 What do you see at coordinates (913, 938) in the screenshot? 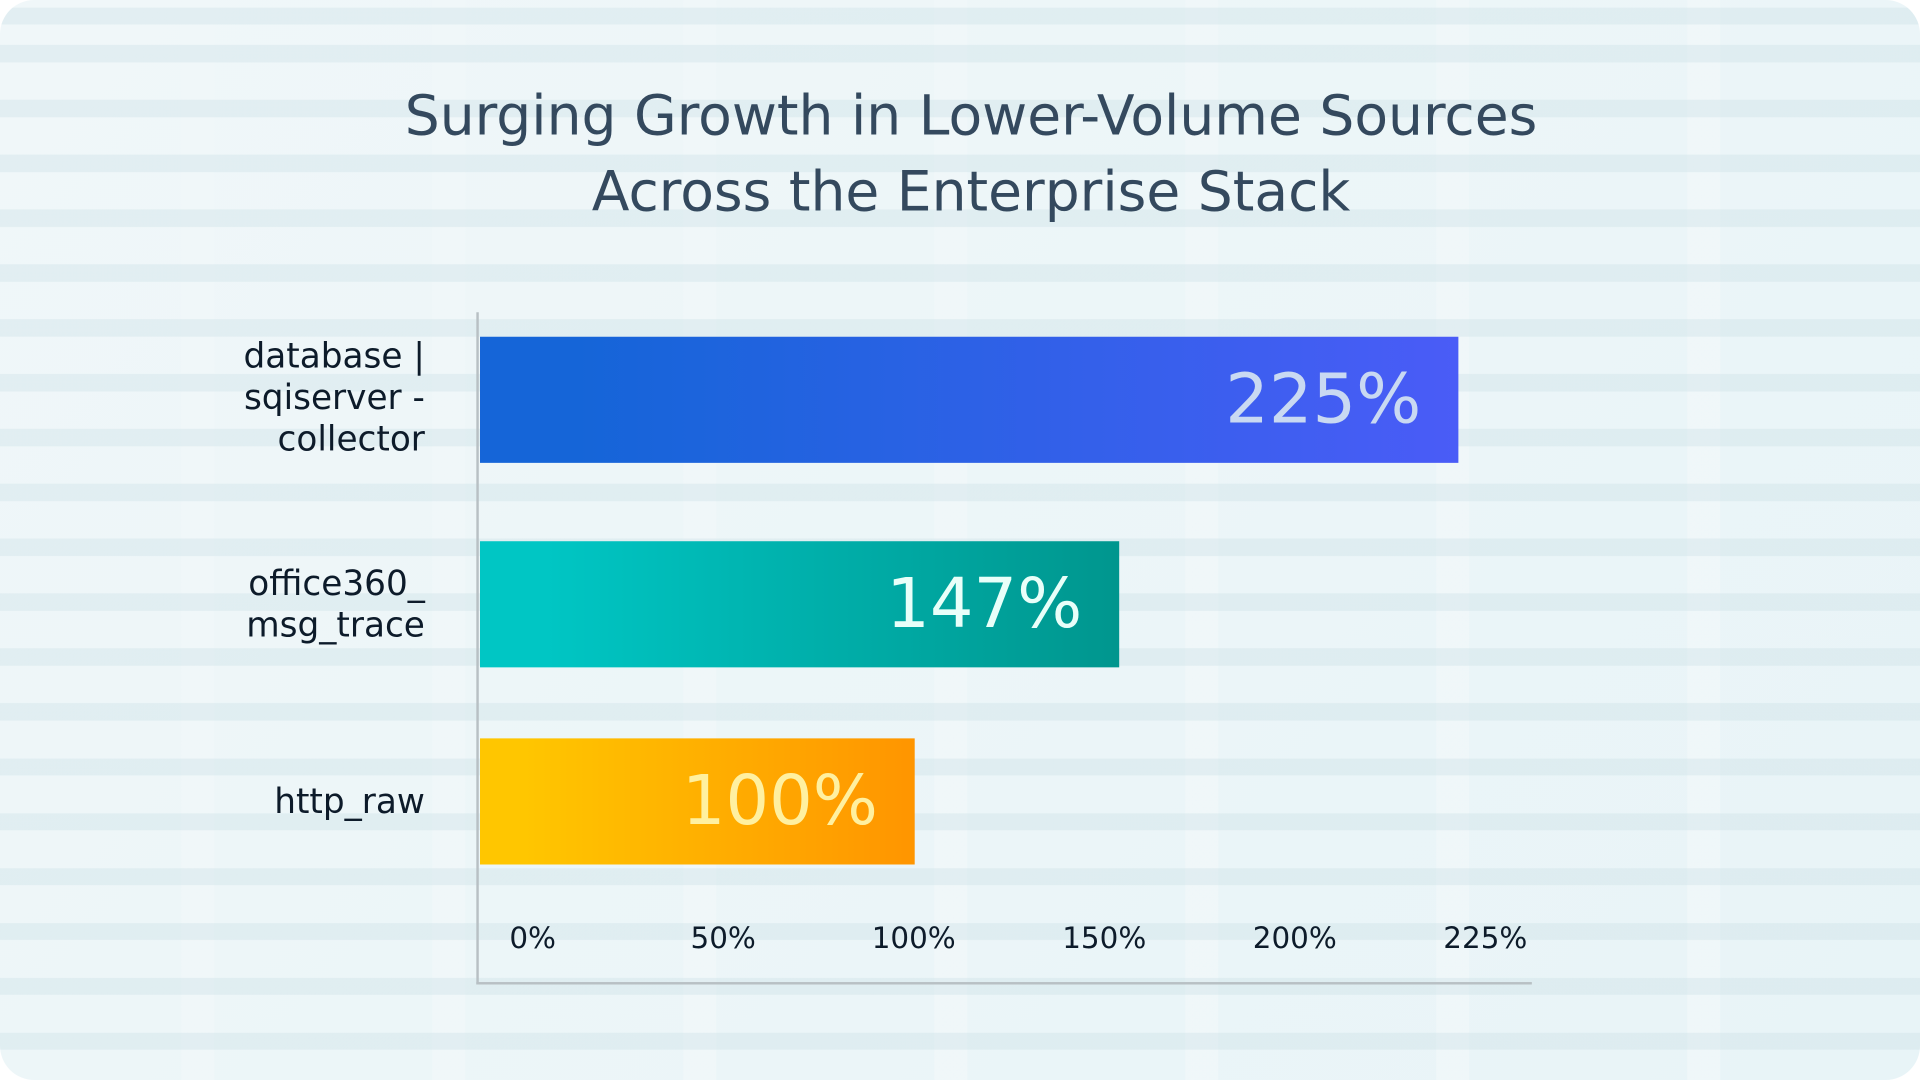
I see `x-tick-label: 100%` at bounding box center [913, 938].